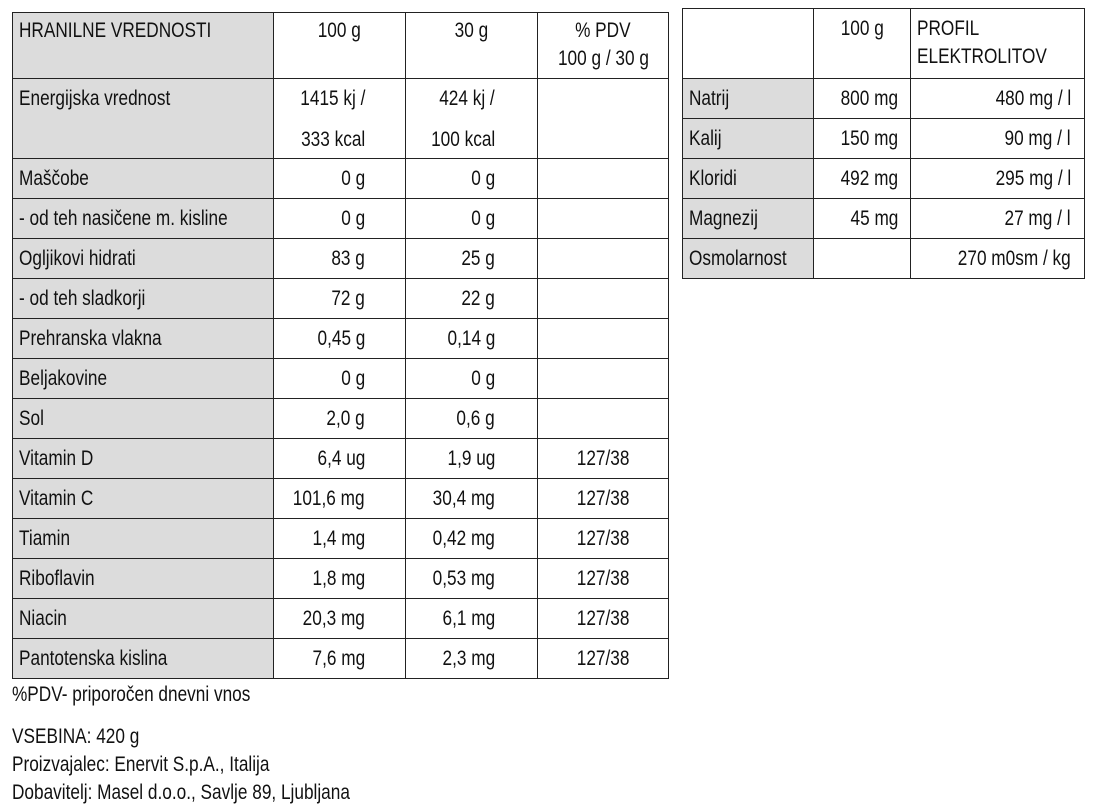 The width and height of the screenshot is (1096, 810). I want to click on cell-text: 295 mg / l, so click(1033, 178).